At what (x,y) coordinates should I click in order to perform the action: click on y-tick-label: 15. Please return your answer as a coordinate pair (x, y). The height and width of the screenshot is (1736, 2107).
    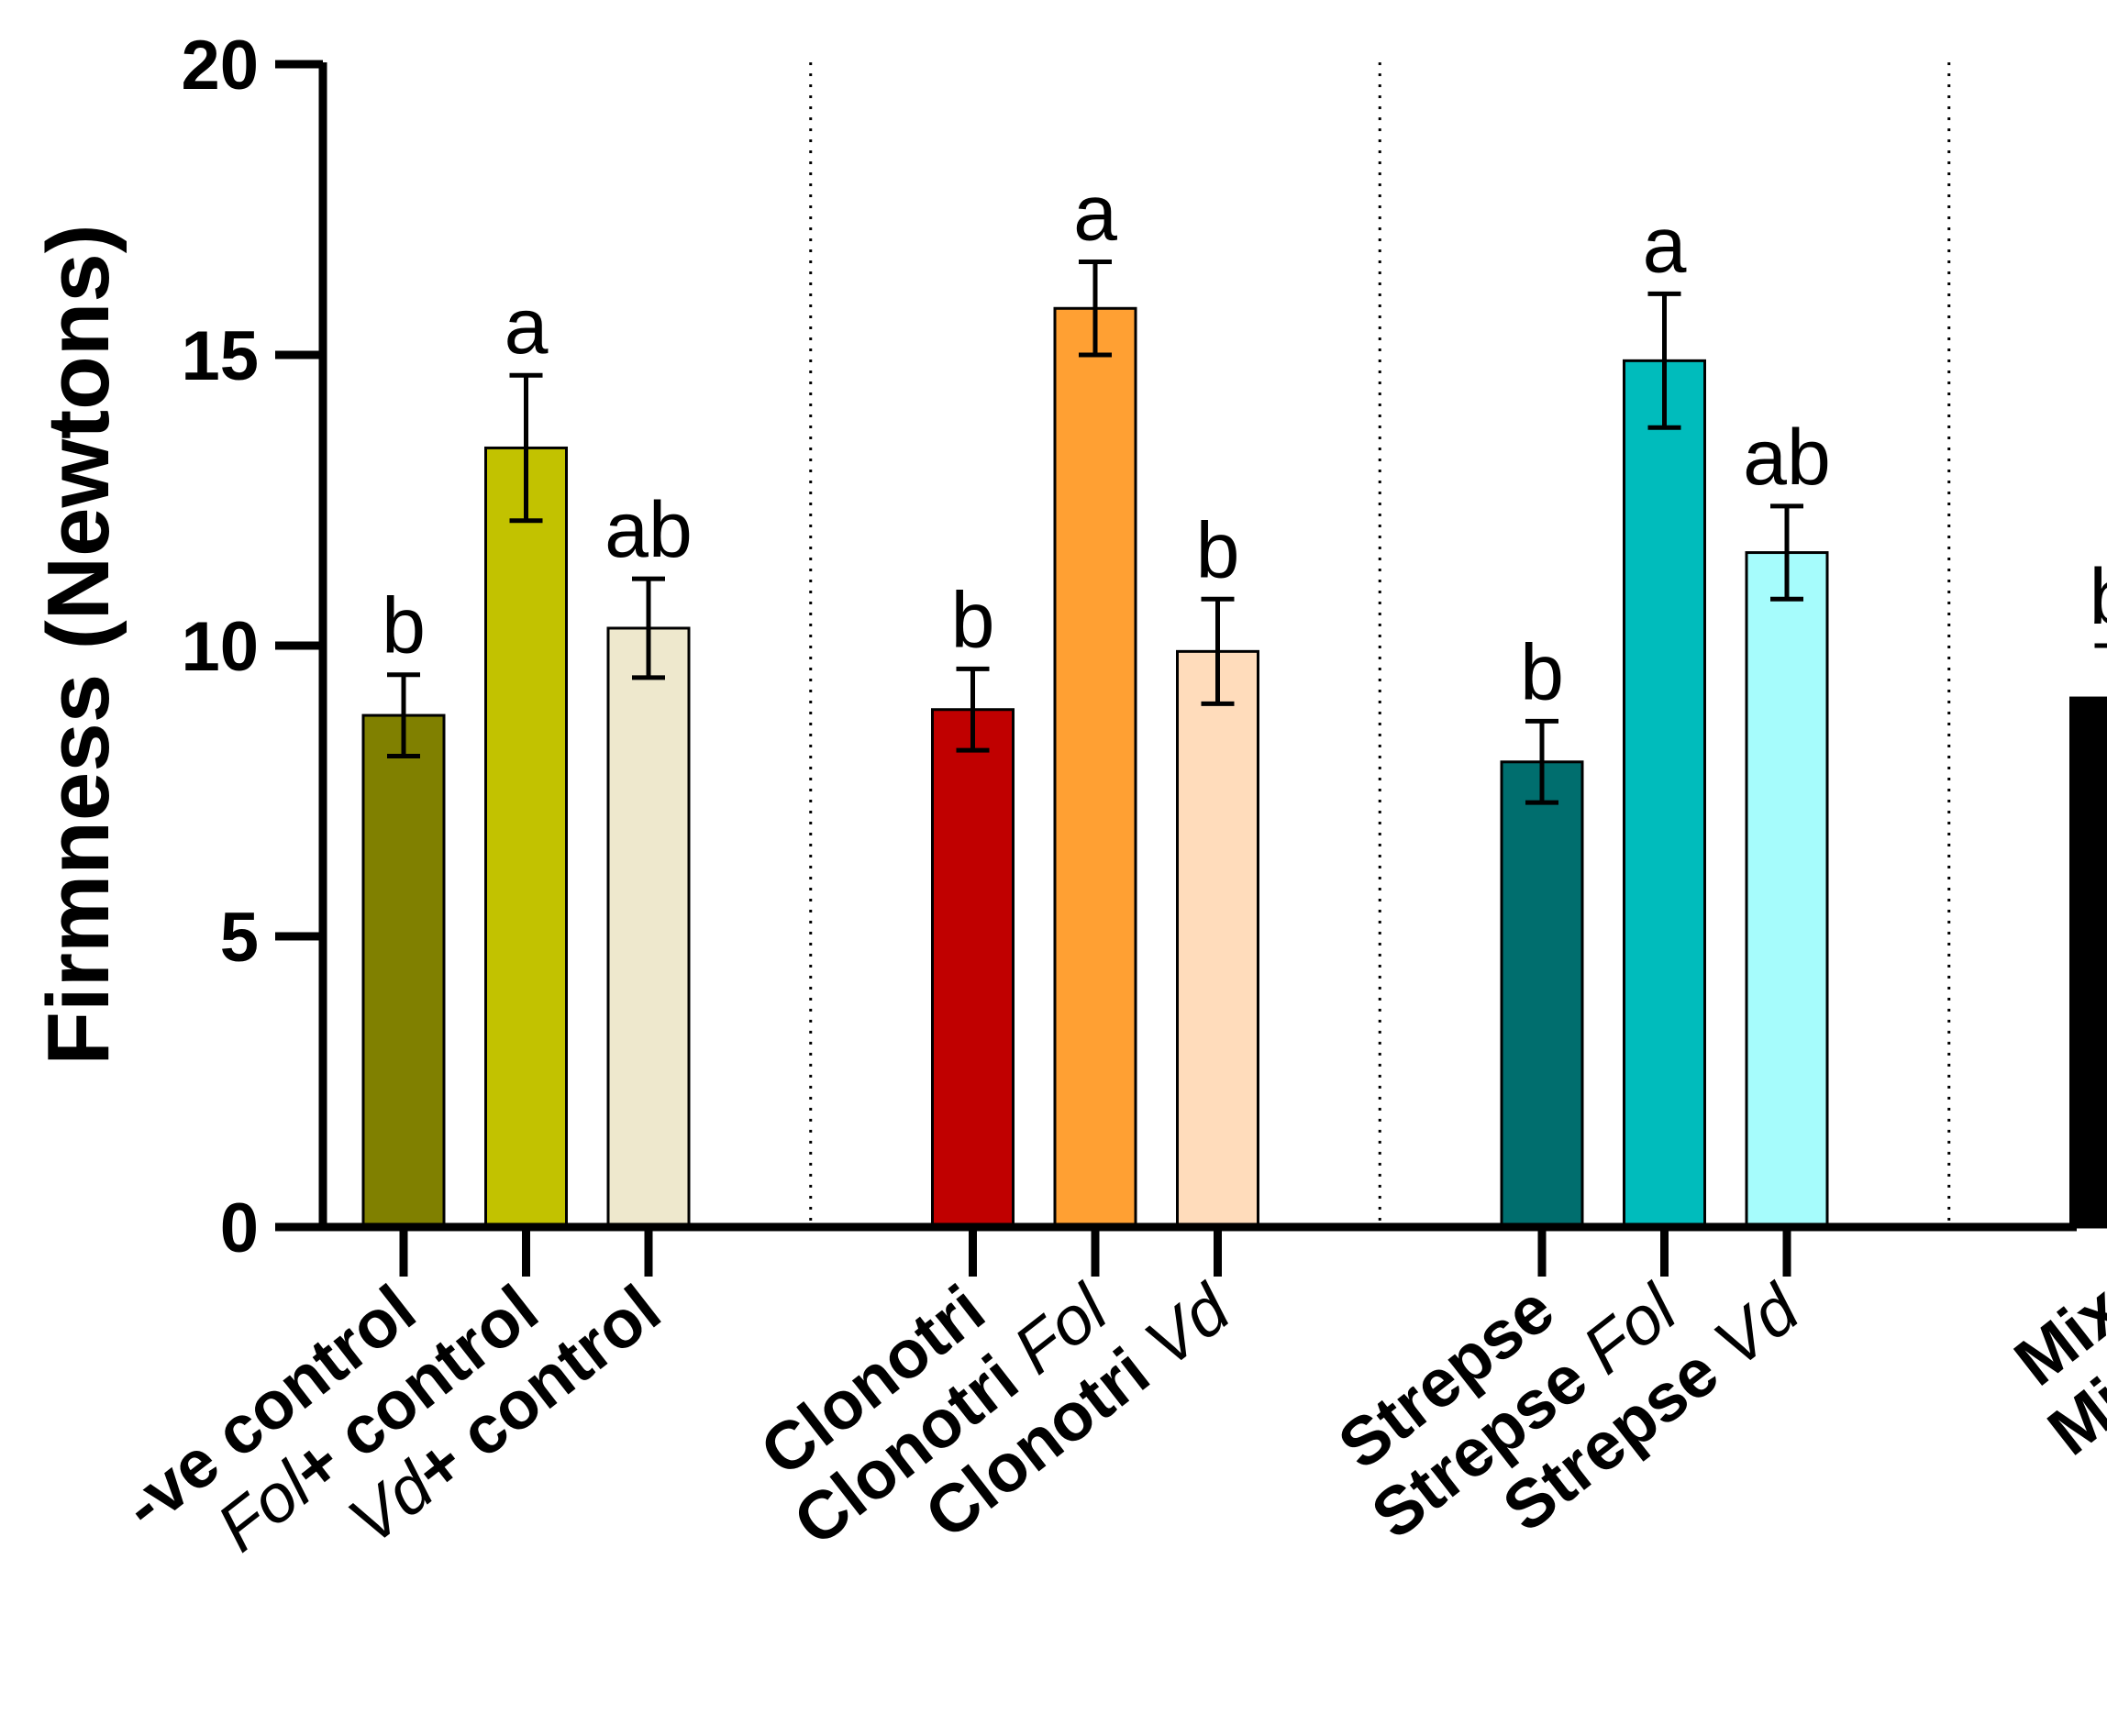
    Looking at the image, I should click on (220, 356).